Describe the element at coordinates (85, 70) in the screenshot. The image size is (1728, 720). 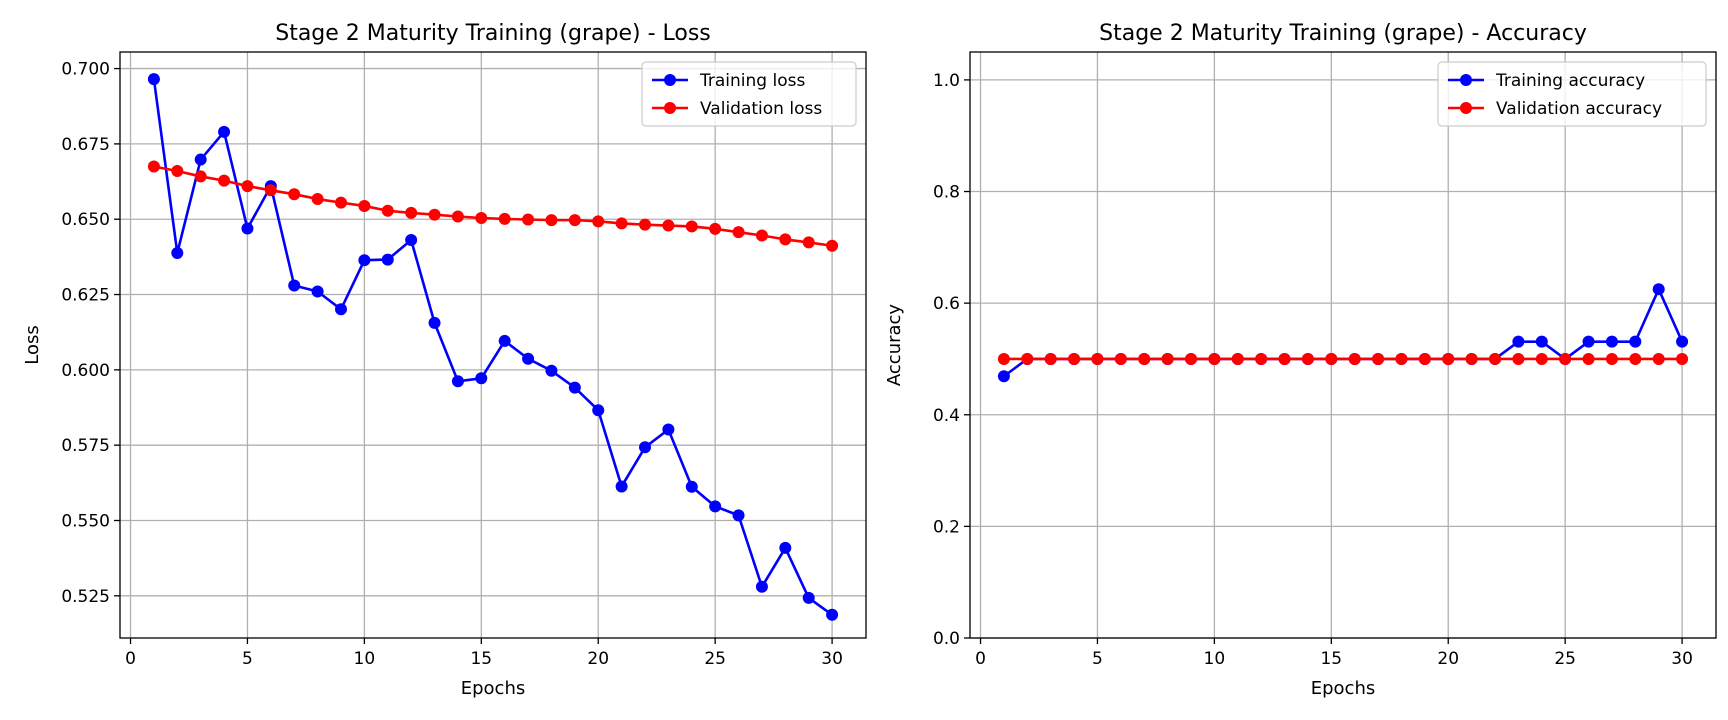
I see `loss-y-tick-label-7: 0.700` at that location.